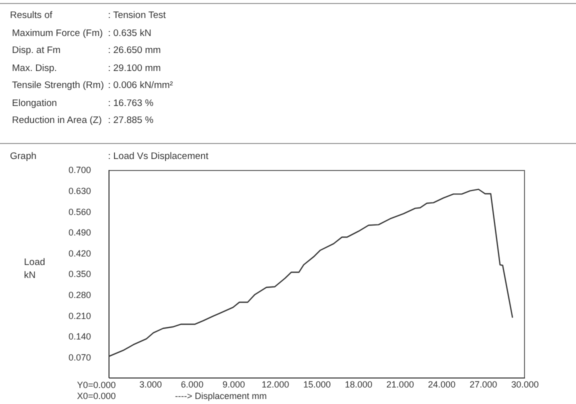 Image resolution: width=576 pixels, height=404 pixels. What do you see at coordinates (234, 384) in the screenshot?
I see `x-tick-label: 9.000` at bounding box center [234, 384].